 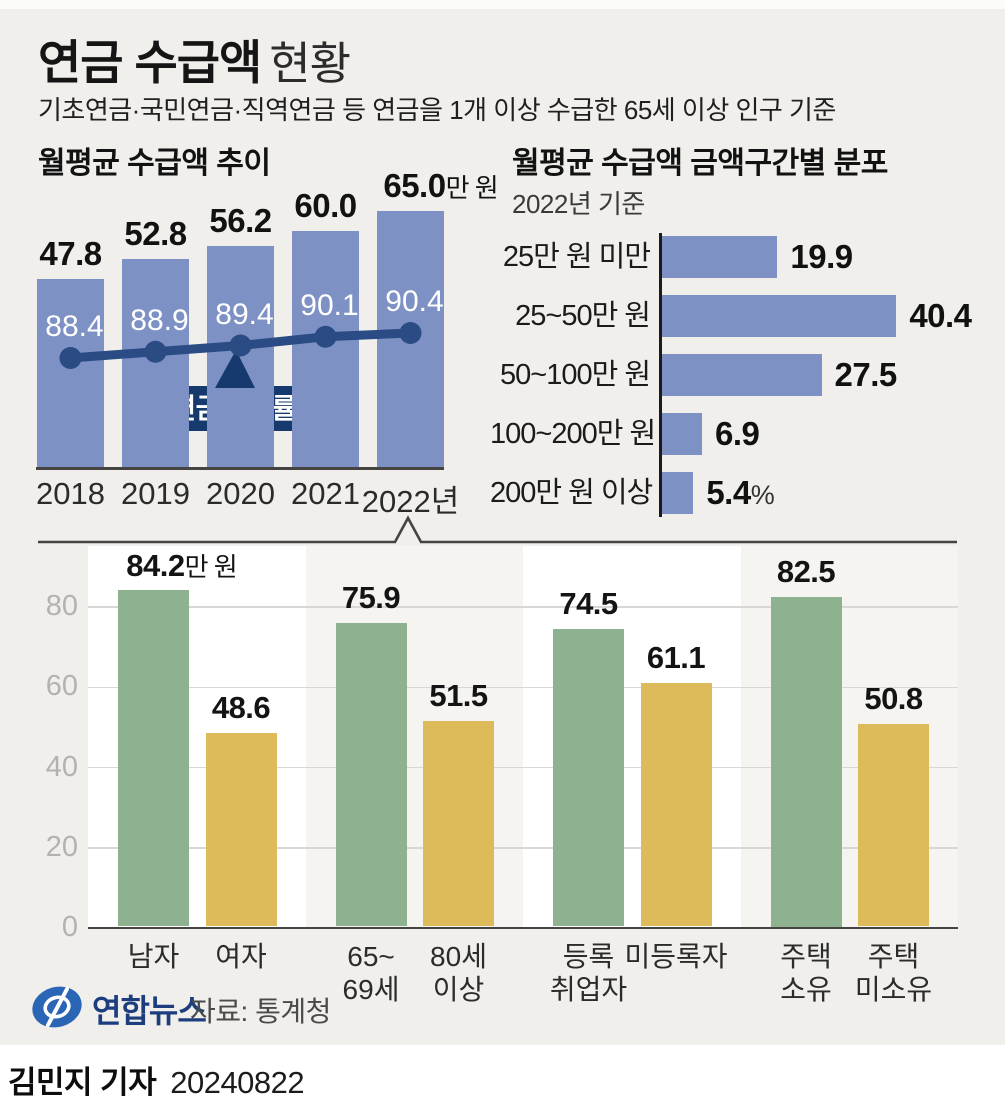 What do you see at coordinates (740, 492) in the screenshot?
I see `dist-bar-value: 5.4%` at bounding box center [740, 492].